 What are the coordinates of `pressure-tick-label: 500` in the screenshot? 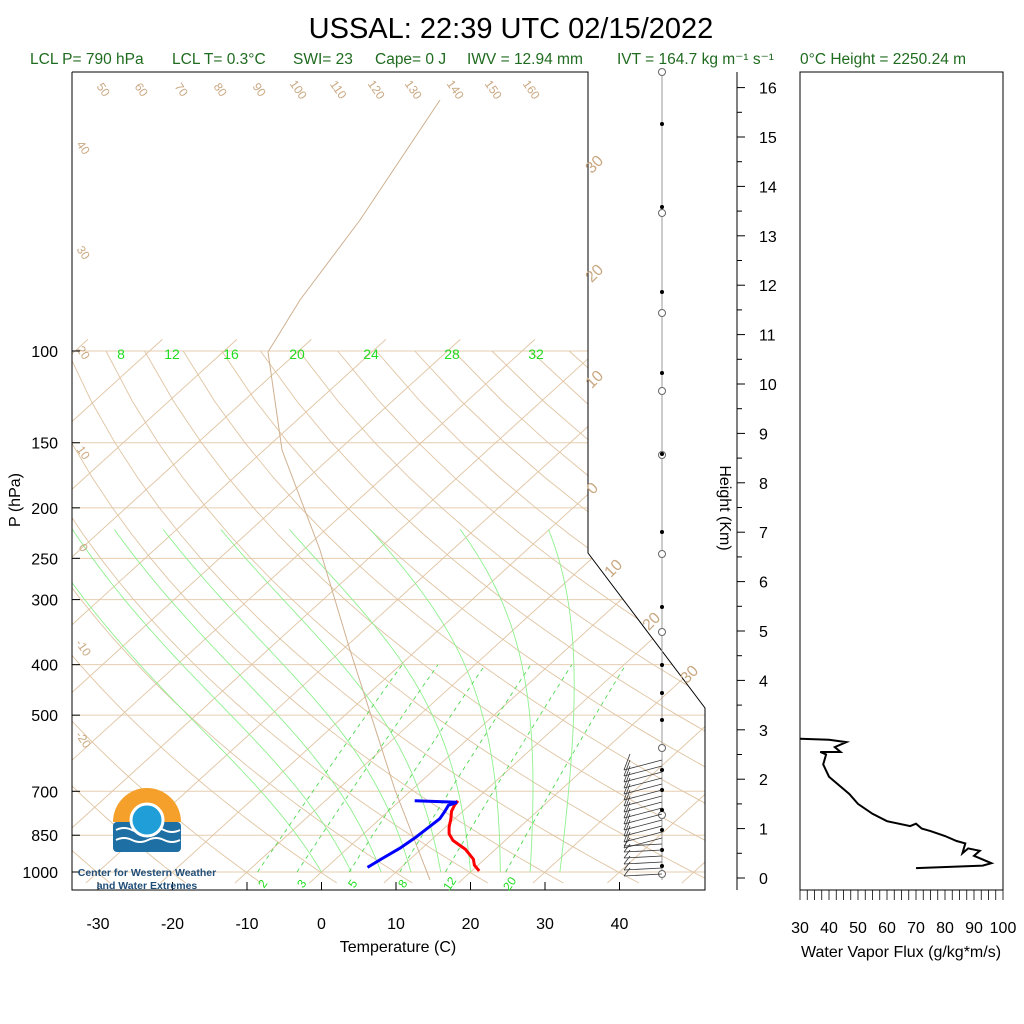 It's located at (44, 716).